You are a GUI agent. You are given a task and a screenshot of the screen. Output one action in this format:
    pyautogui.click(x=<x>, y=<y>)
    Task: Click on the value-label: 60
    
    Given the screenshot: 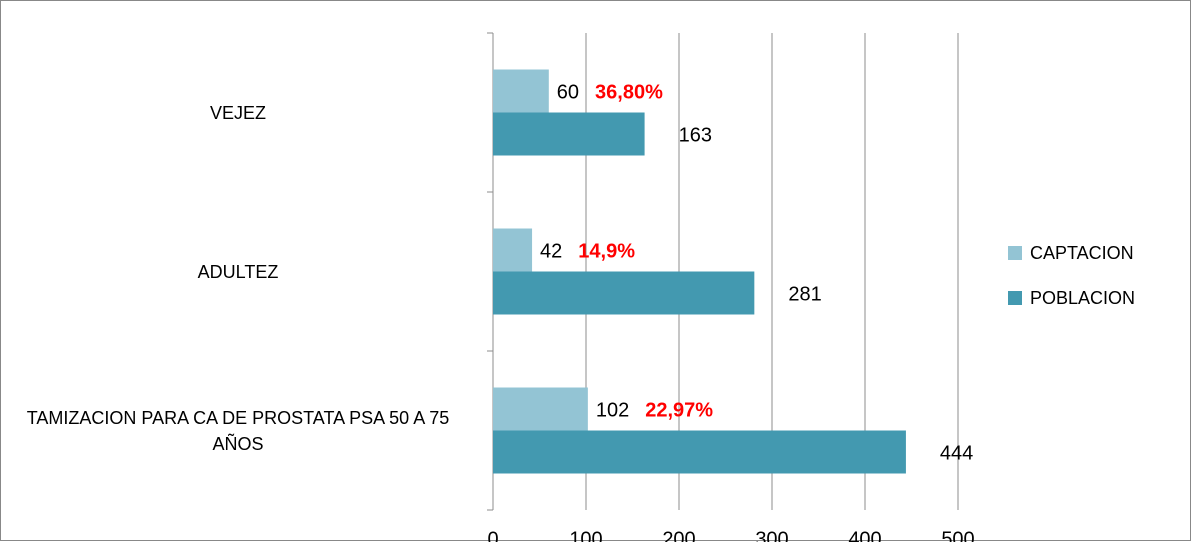 What is the action you would take?
    pyautogui.click(x=568, y=92)
    